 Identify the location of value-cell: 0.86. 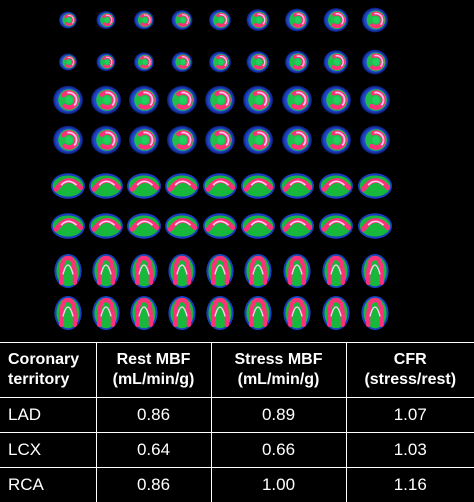
(153, 415).